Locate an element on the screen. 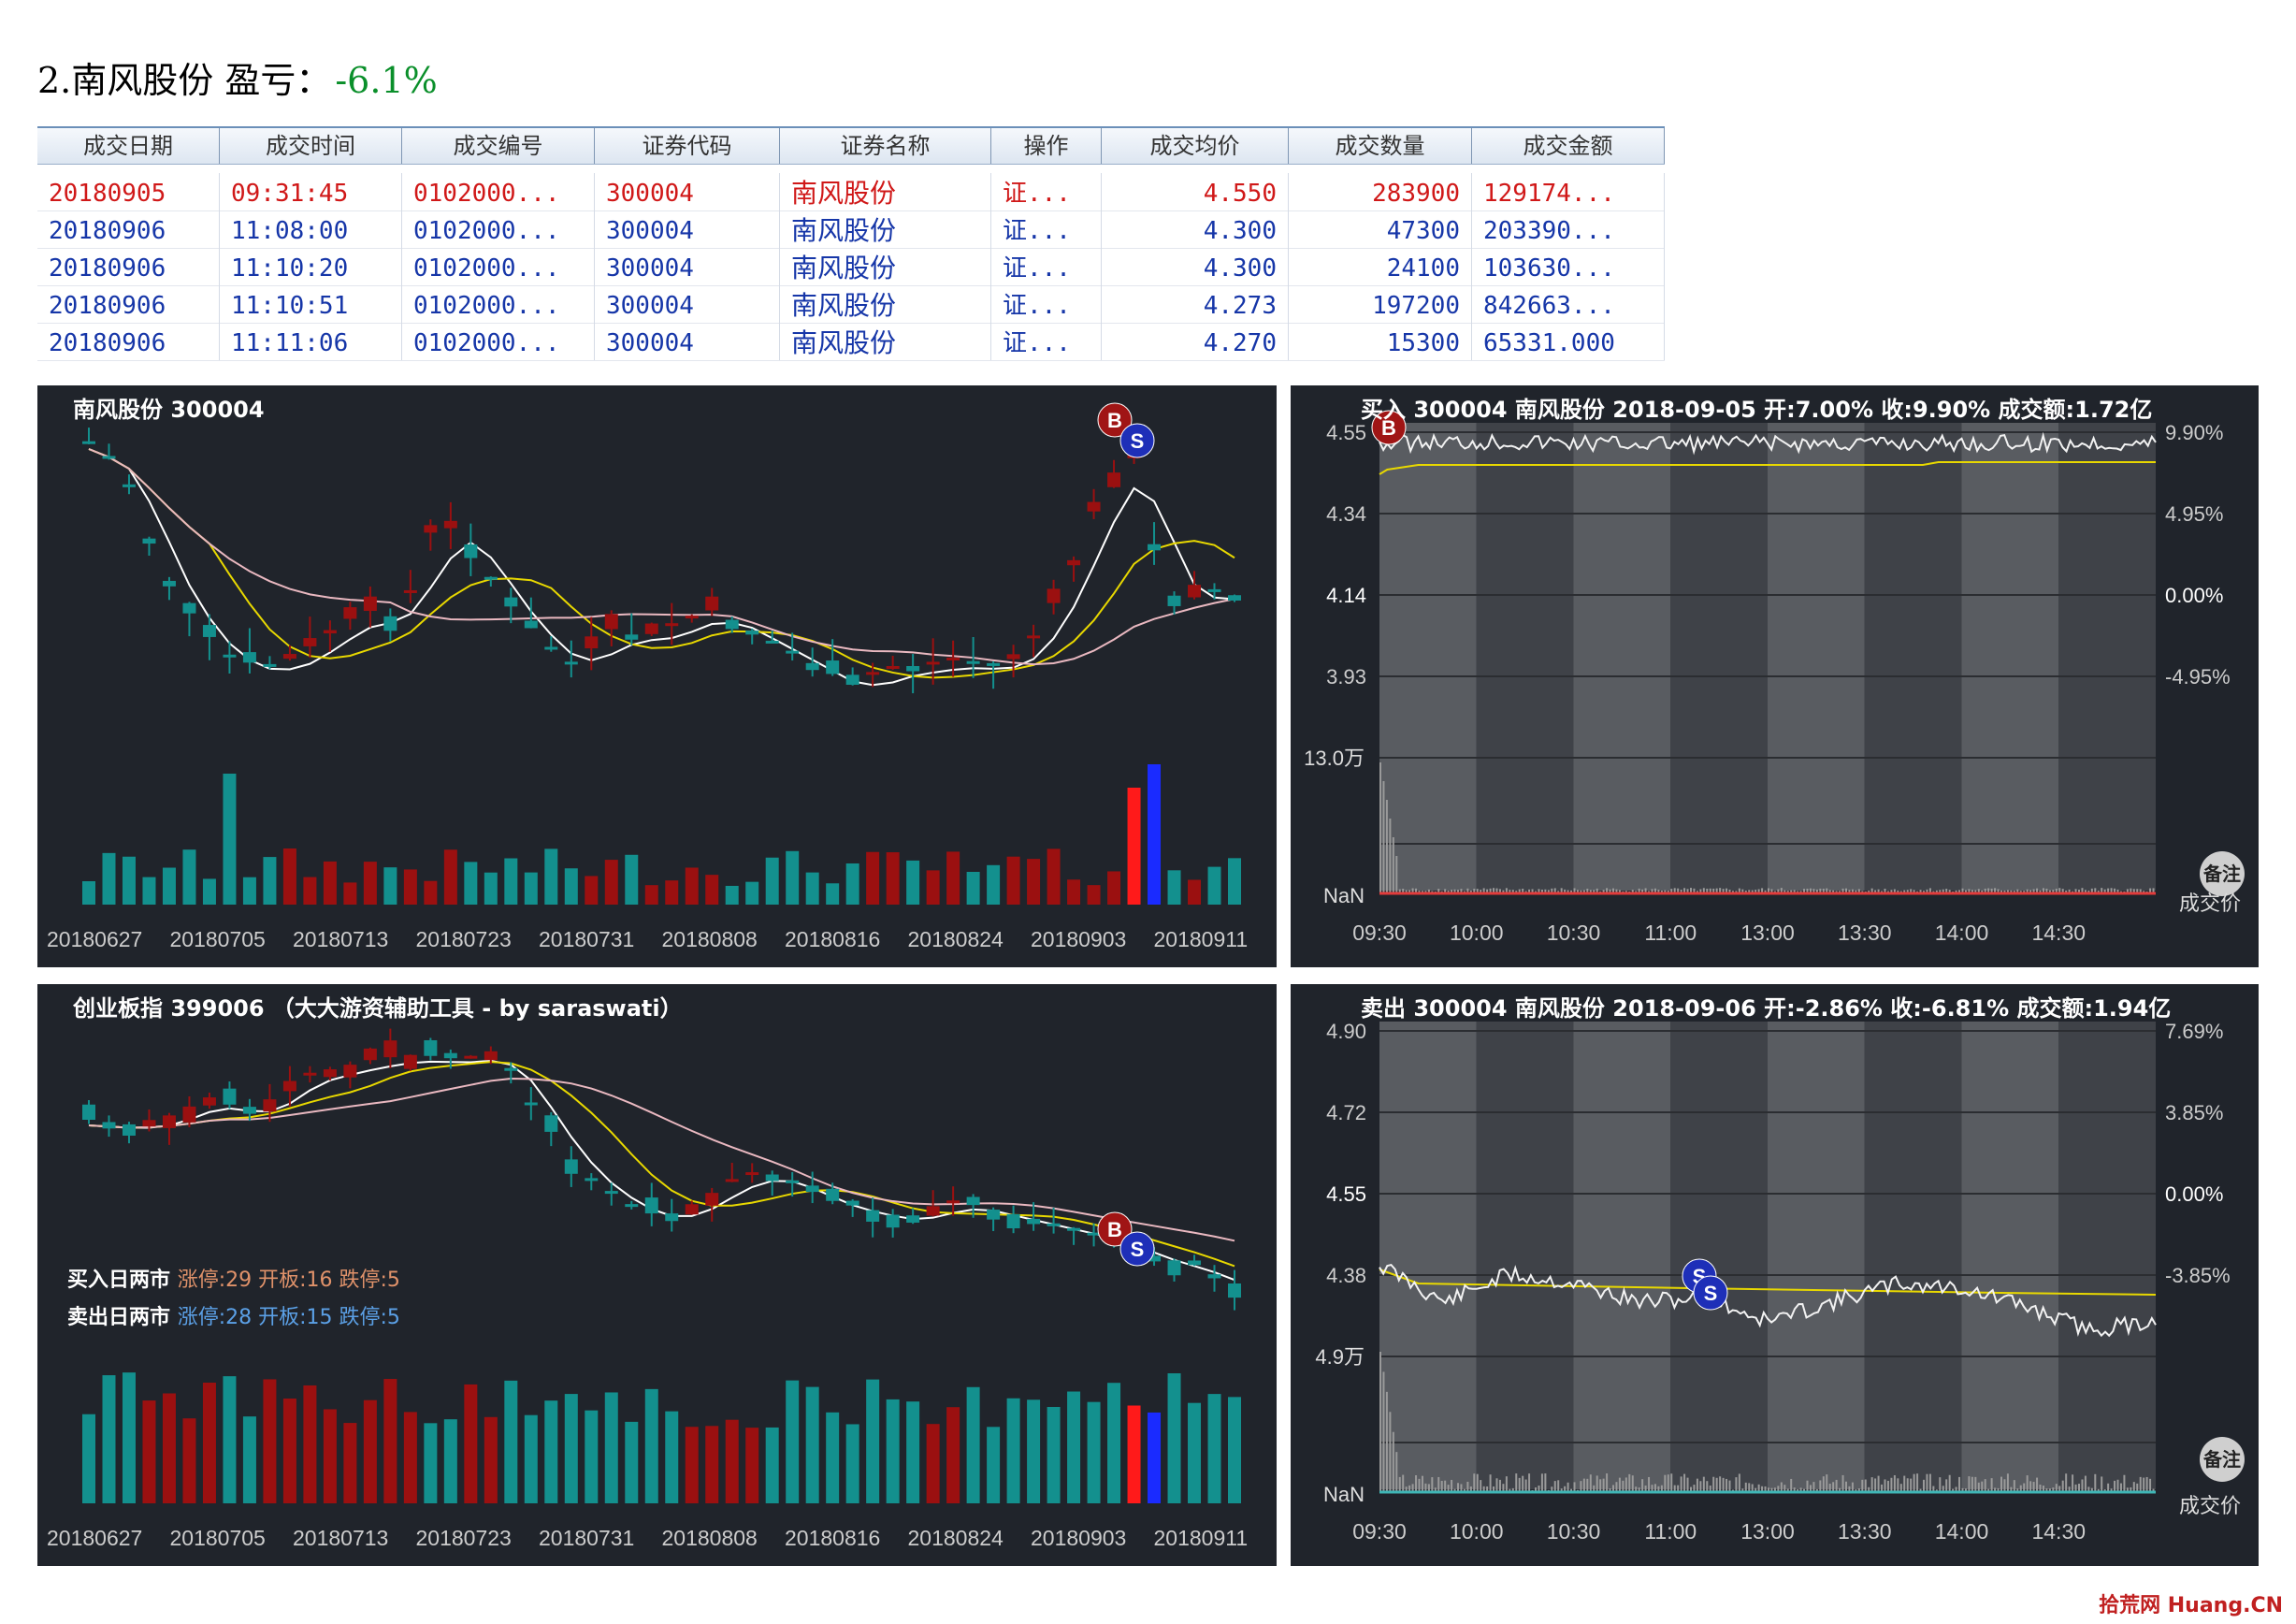  sell-day-market-note: 卖出日两市 涨停:28 开板:15 跌停:5 is located at coordinates (233, 1317).